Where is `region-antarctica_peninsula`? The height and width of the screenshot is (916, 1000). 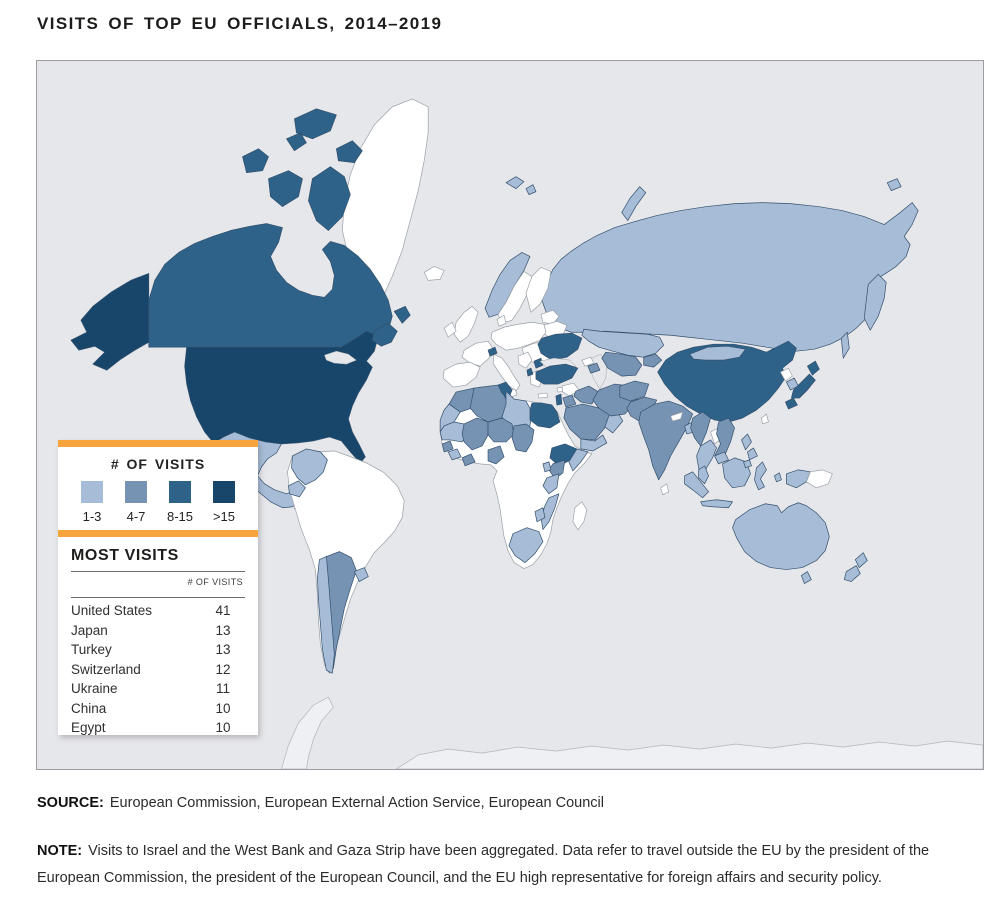
region-antarctica_peninsula is located at coordinates (307, 732).